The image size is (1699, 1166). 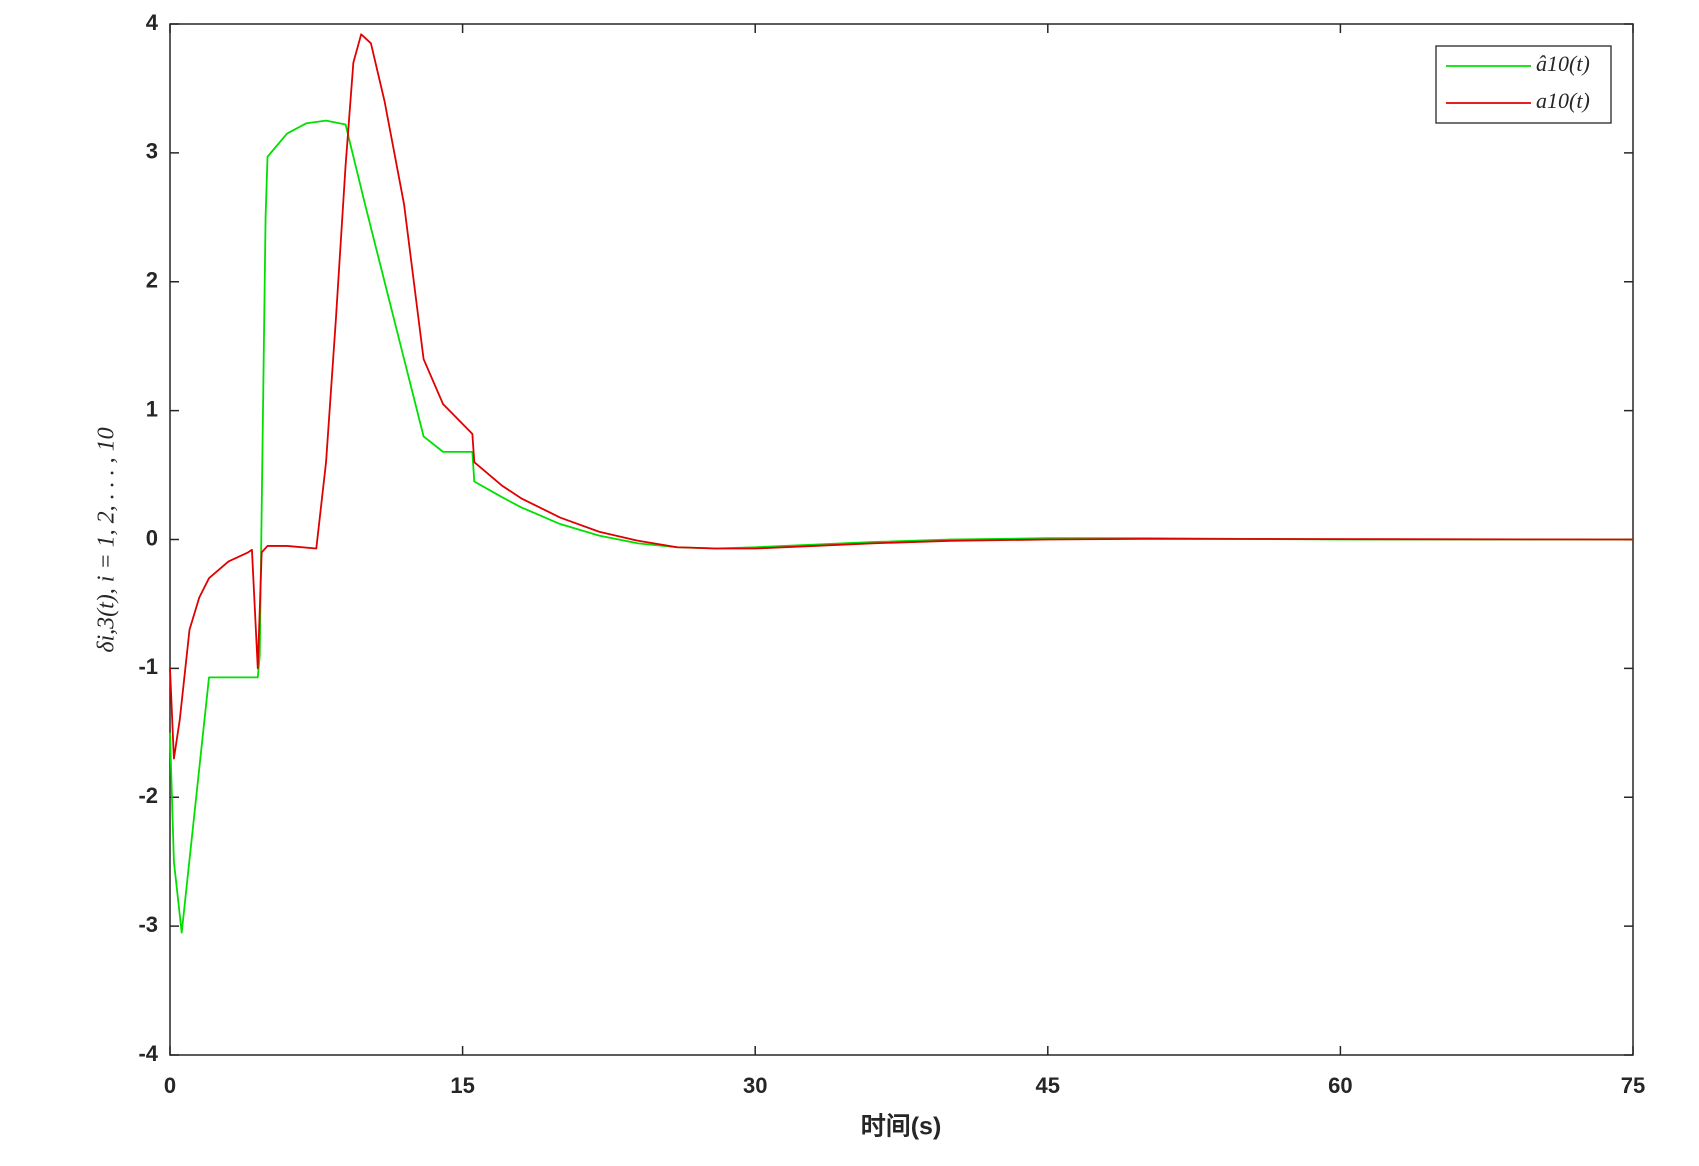 I want to click on y-tick-label: -2, so click(x=148, y=795).